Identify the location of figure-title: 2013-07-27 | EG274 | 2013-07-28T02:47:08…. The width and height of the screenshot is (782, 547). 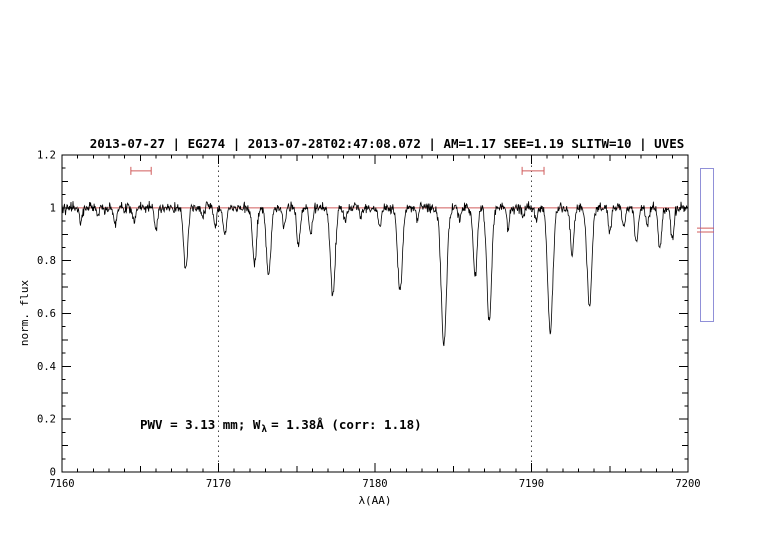
(387, 143).